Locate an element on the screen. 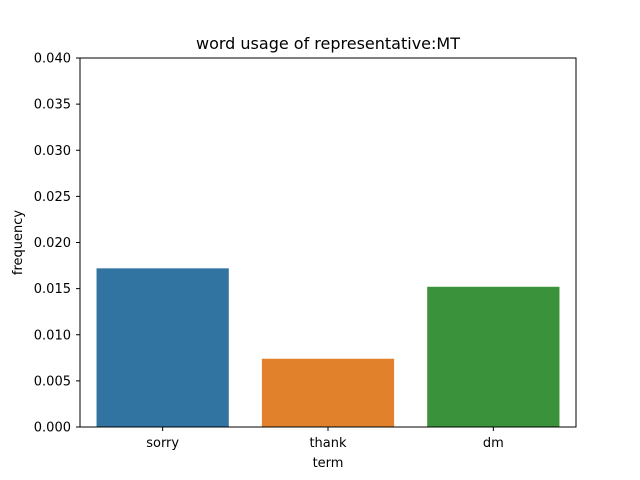 This screenshot has height=480, width=640. y-tick-label: 0.040 is located at coordinates (52, 59).